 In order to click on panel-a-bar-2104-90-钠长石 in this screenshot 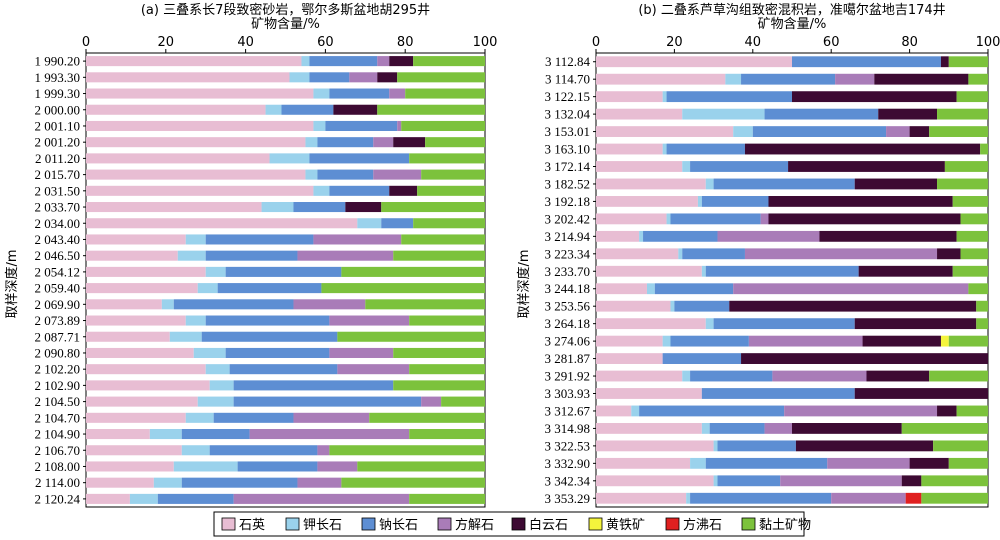, I will do `click(215, 434)`.